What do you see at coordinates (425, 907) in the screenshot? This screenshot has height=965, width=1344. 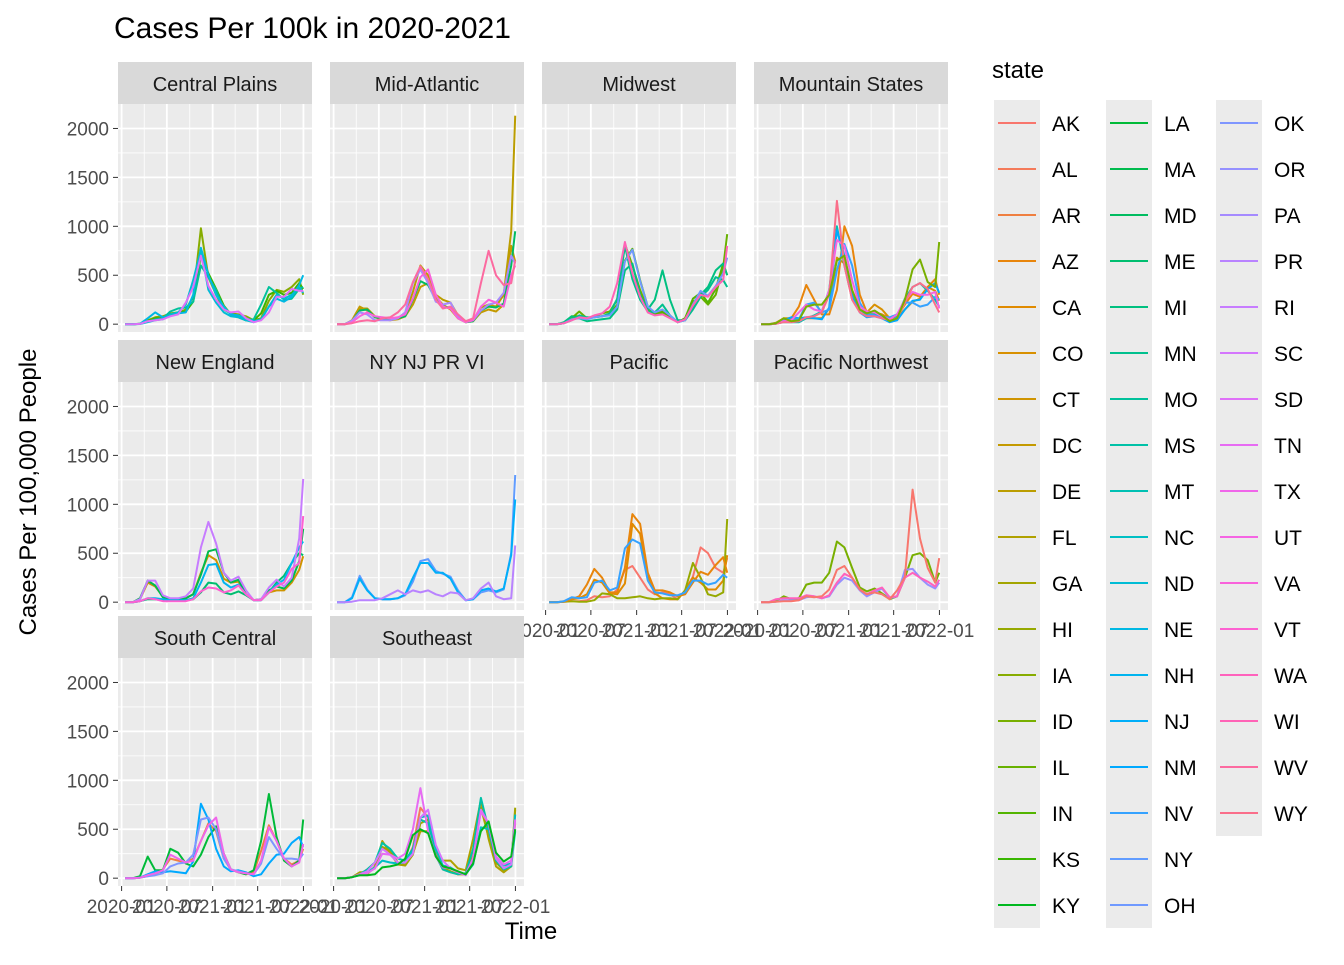 I see `x-tick-label: 2021-01` at bounding box center [425, 907].